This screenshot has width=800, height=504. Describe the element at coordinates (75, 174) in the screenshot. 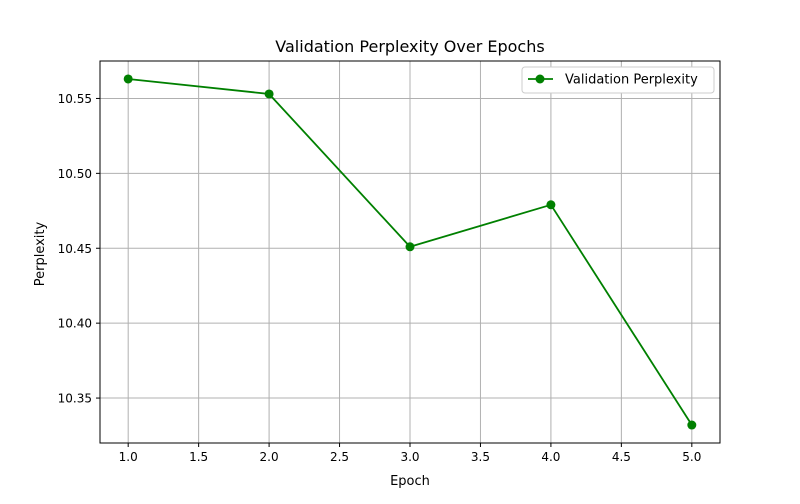

I see `y-tick-label: 10.50` at that location.